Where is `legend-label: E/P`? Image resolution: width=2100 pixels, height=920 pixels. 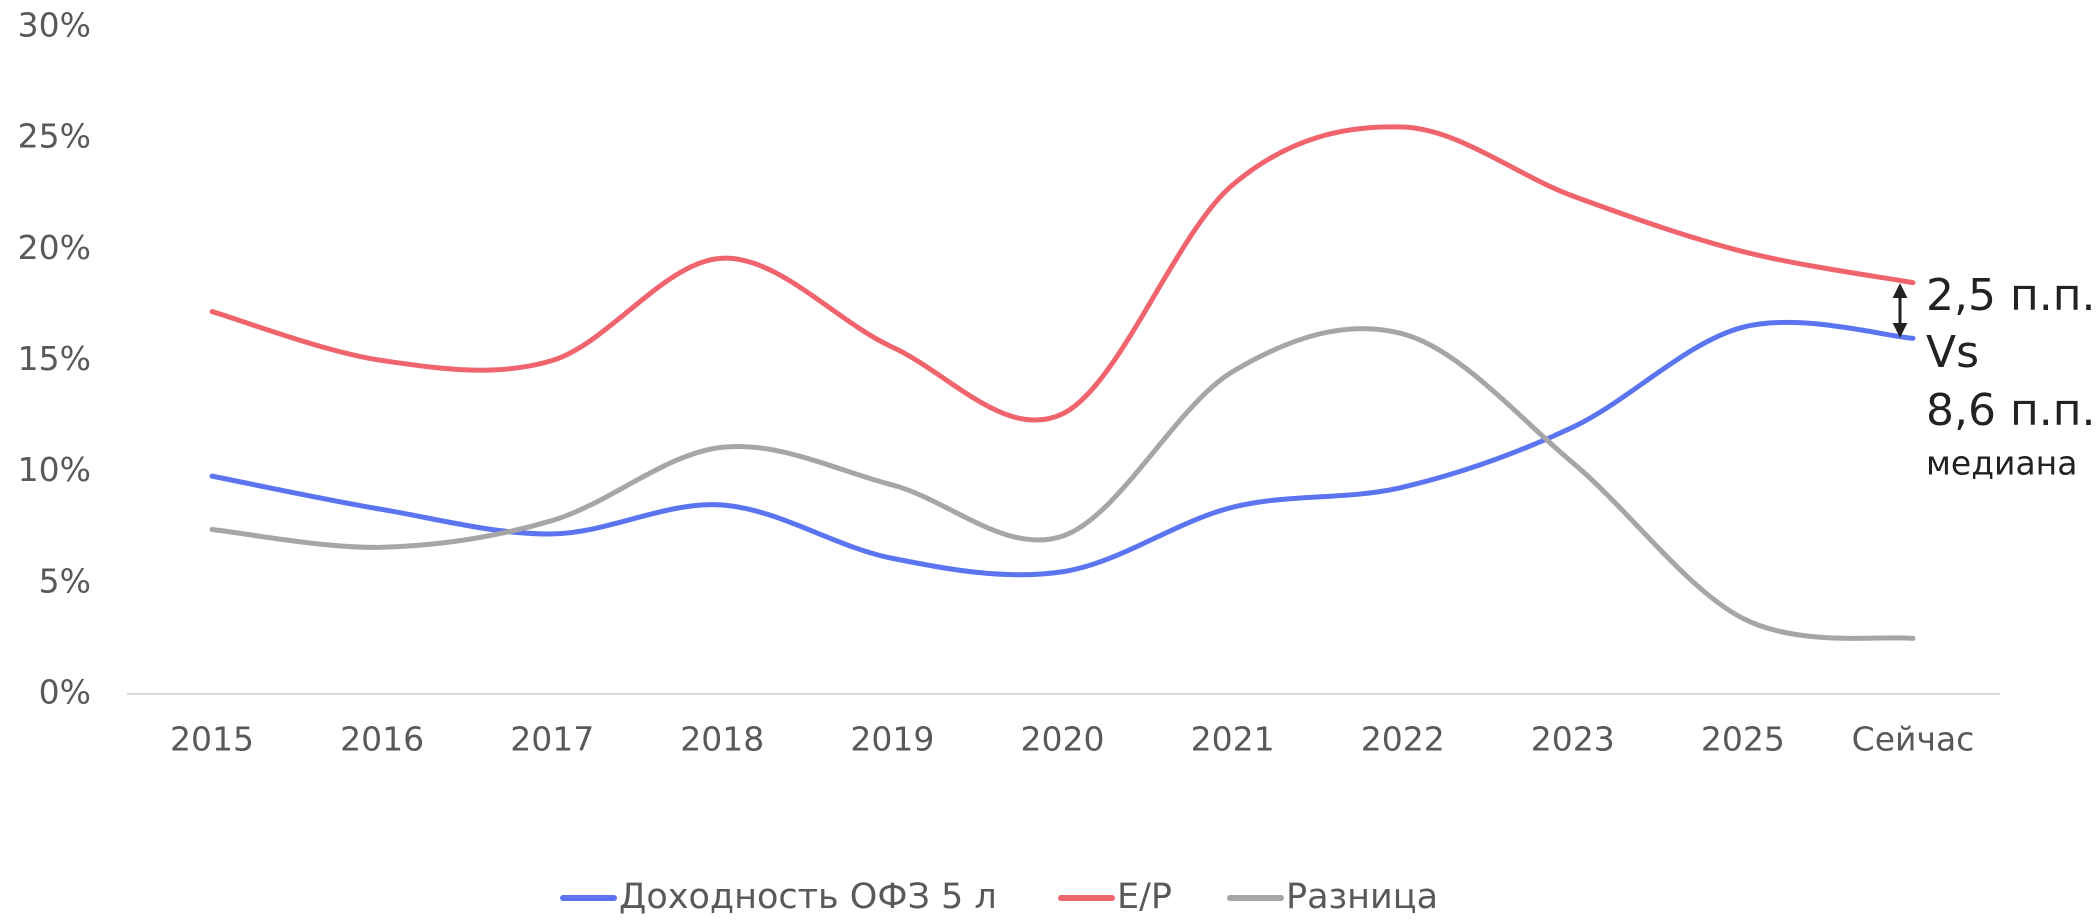 legend-label: E/P is located at coordinates (1144, 897).